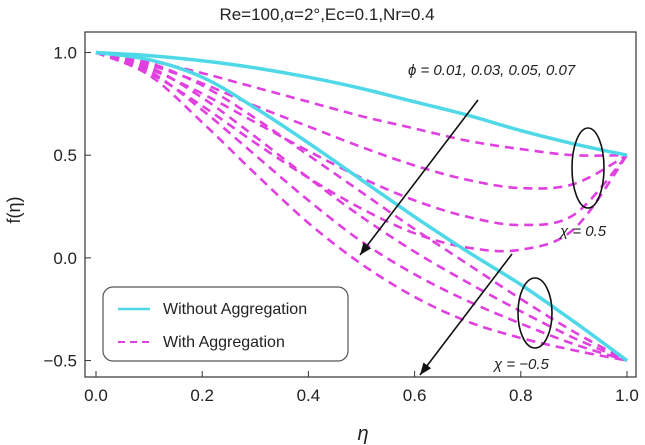 This screenshot has height=445, width=645. What do you see at coordinates (588, 168) in the screenshot?
I see `chi-positive-ellipse` at bounding box center [588, 168].